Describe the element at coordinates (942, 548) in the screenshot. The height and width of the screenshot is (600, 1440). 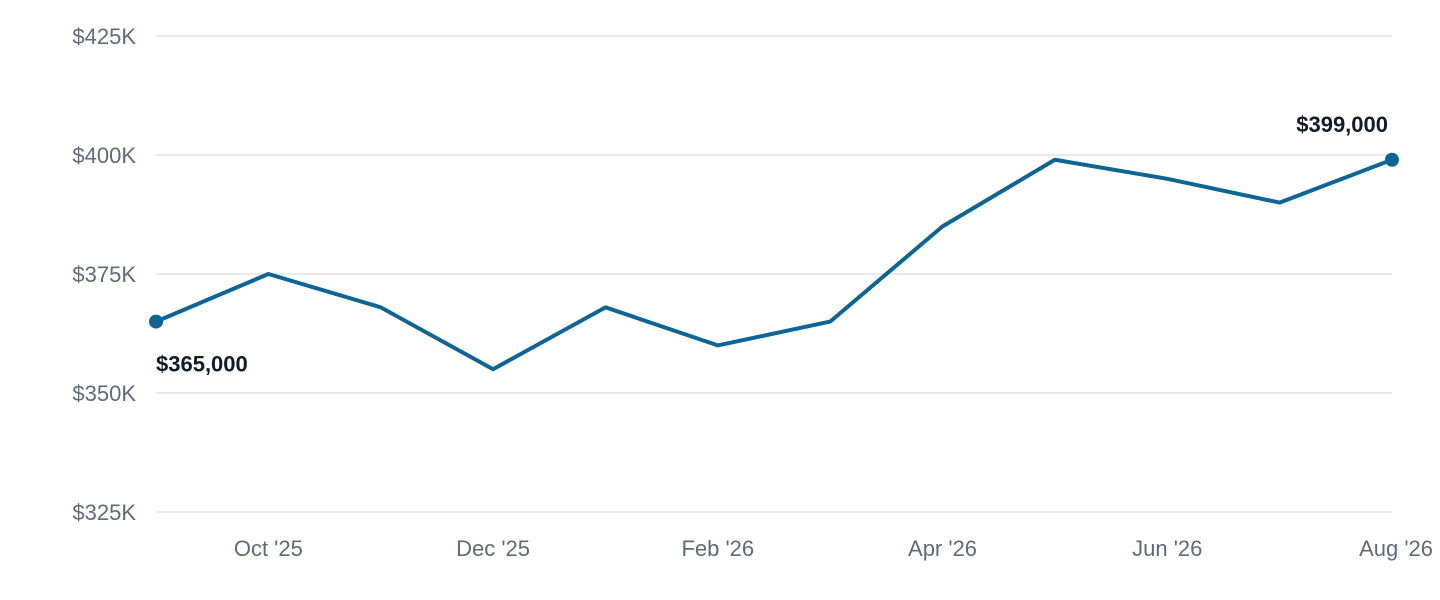
I see `x-tick-label: Apr '26` at that location.